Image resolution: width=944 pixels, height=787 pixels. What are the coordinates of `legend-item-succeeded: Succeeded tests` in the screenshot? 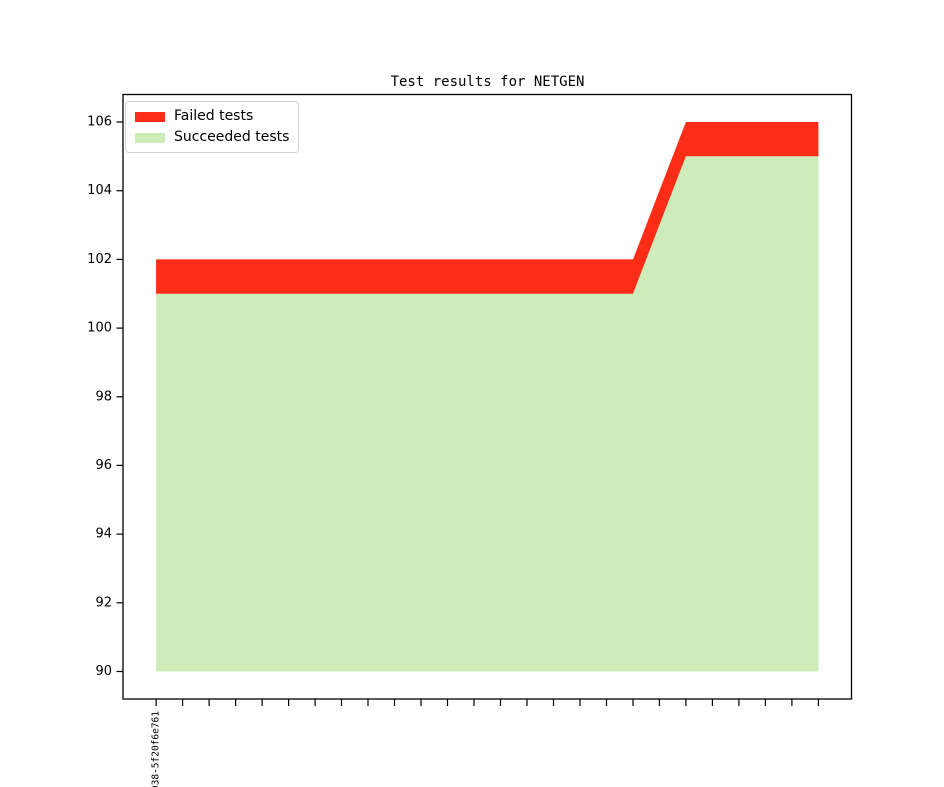 It's located at (212, 137).